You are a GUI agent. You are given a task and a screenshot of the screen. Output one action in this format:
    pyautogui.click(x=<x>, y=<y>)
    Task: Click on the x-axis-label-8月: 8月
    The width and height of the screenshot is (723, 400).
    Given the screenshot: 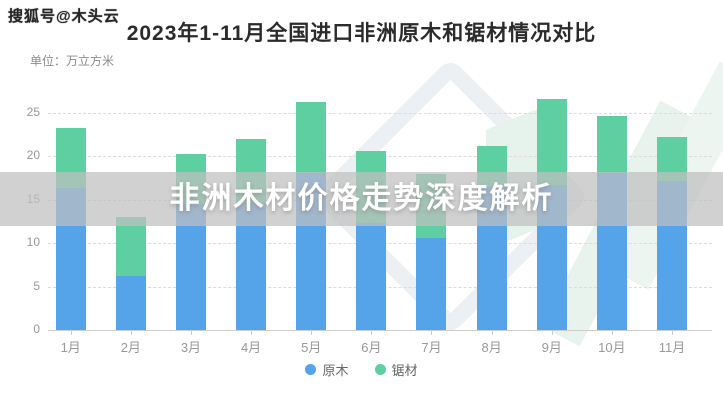 What is the action you would take?
    pyautogui.click(x=491, y=347)
    